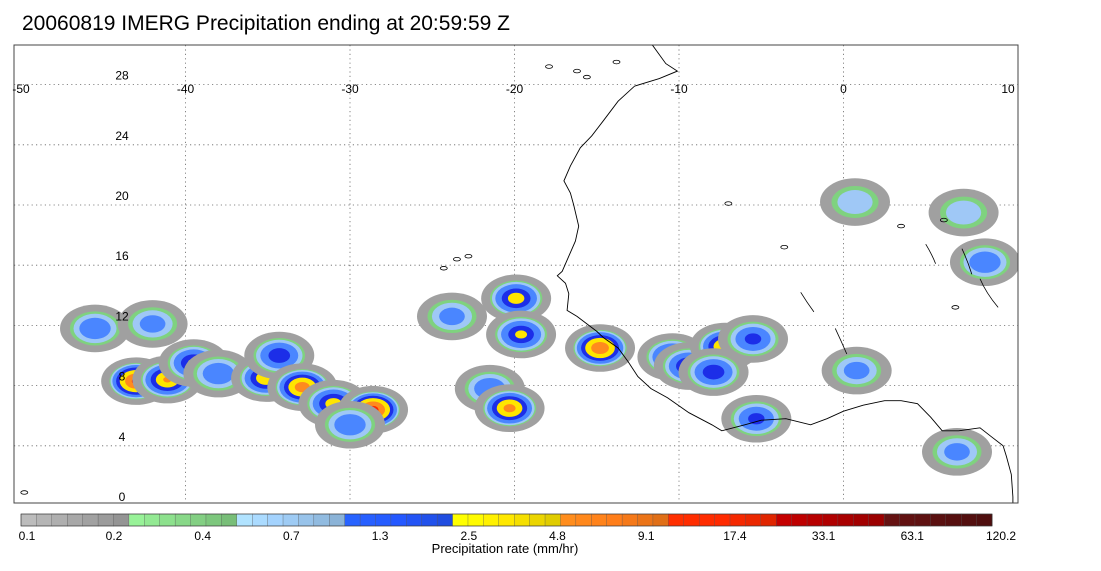 The width and height of the screenshot is (1101, 571). Describe the element at coordinates (913, 536) in the screenshot. I see `colorbar-tick-label: 63.1` at that location.